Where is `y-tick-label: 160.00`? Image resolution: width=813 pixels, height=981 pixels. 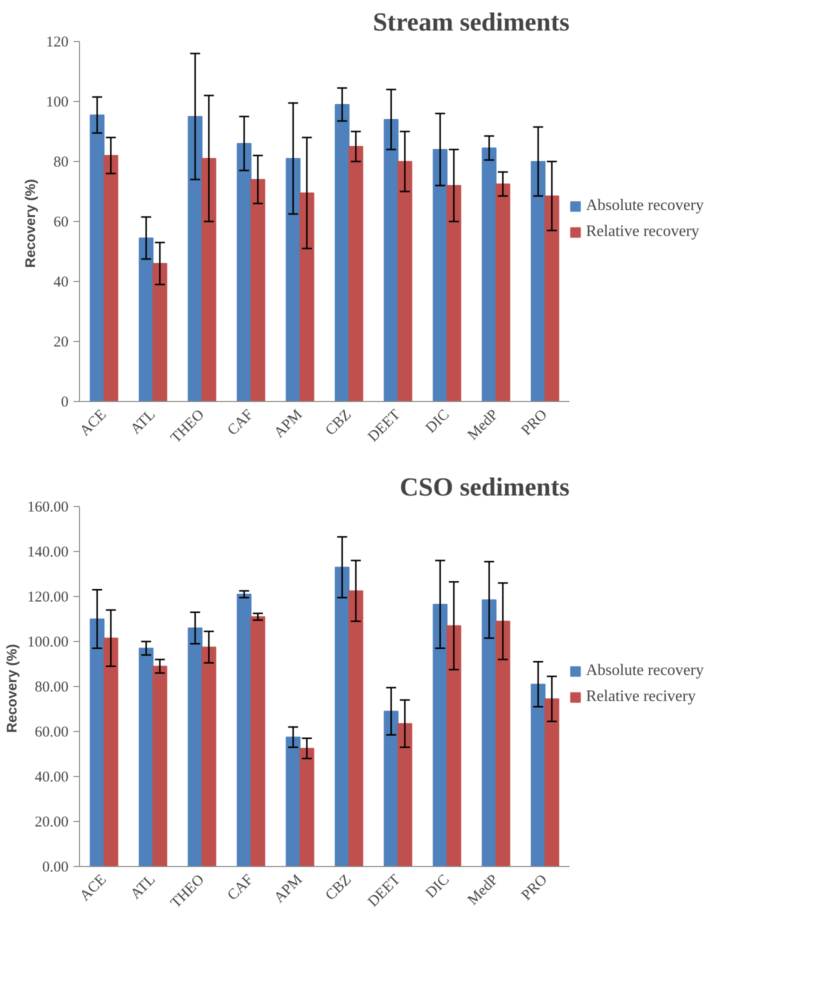 y-tick-label: 160.00 is located at coordinates (47, 508).